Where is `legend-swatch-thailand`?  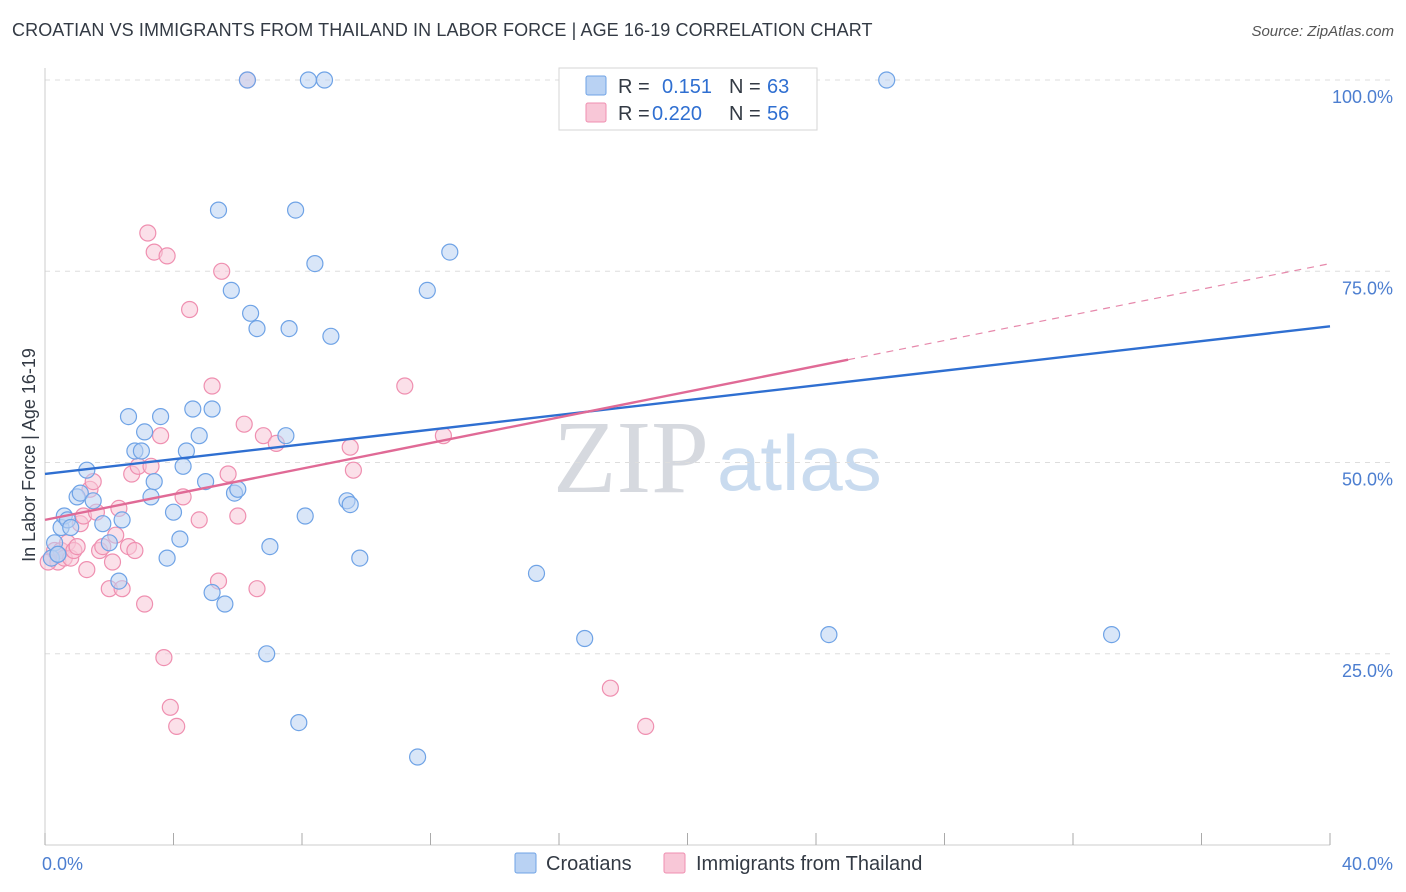
legend-swatch-thailand is located at coordinates (674, 863).